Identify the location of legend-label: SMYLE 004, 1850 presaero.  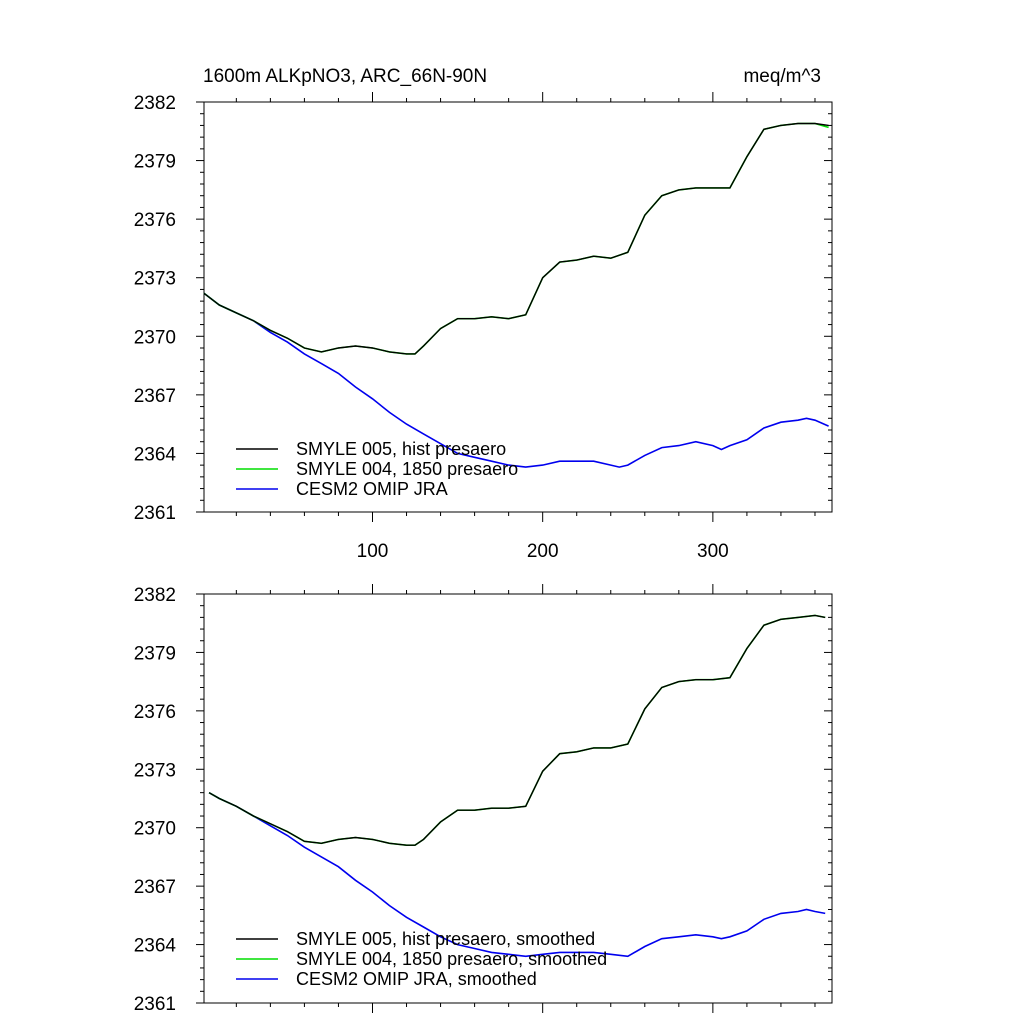
(407, 469).